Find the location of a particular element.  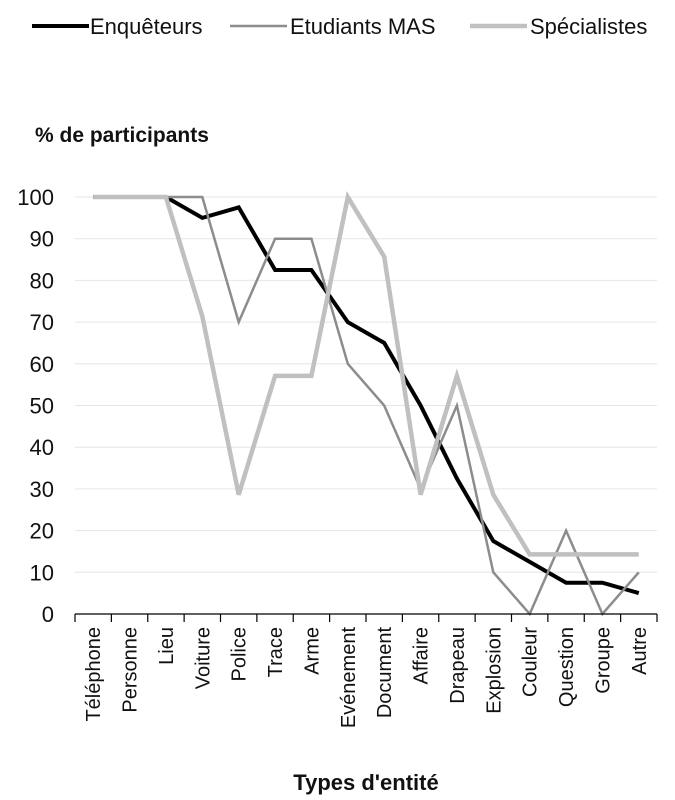

y-ticks: 0 10 20 30 40 50 60 70 80 90 100 is located at coordinates (35, 406).